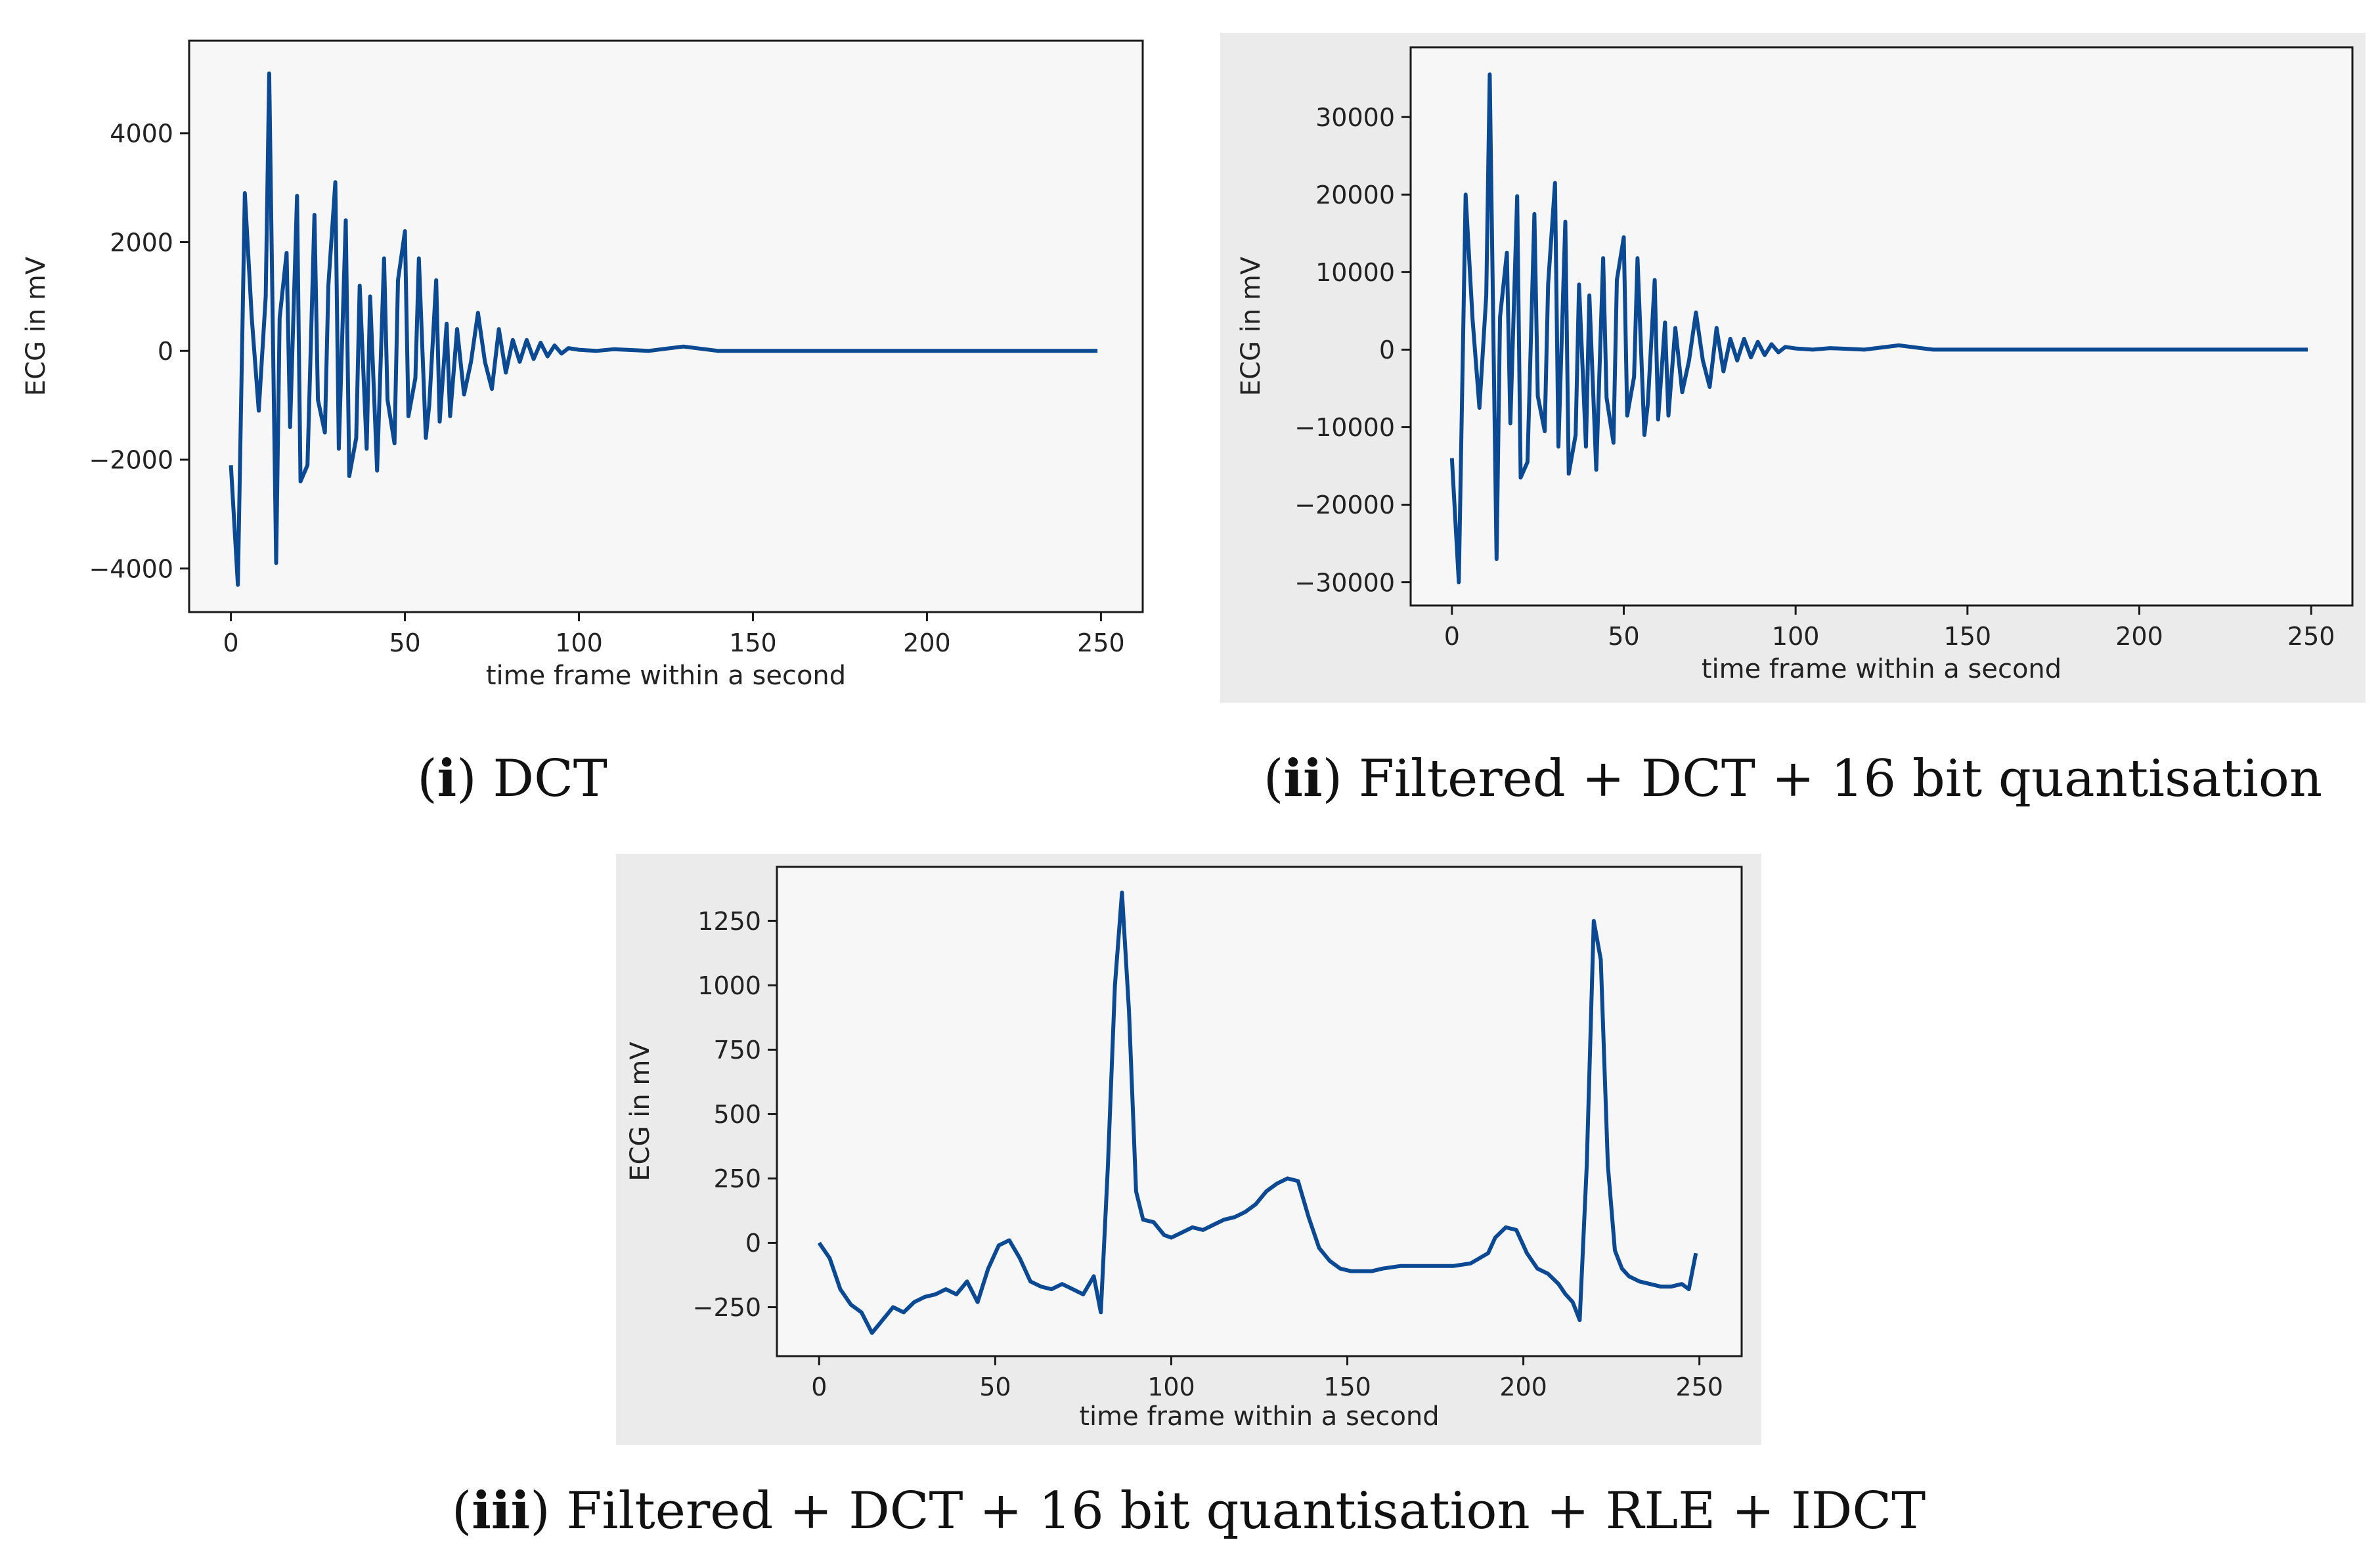 The height and width of the screenshot is (1563, 2380). Describe the element at coordinates (1355, 117) in the screenshot. I see `y-tick-label: 30000` at that location.